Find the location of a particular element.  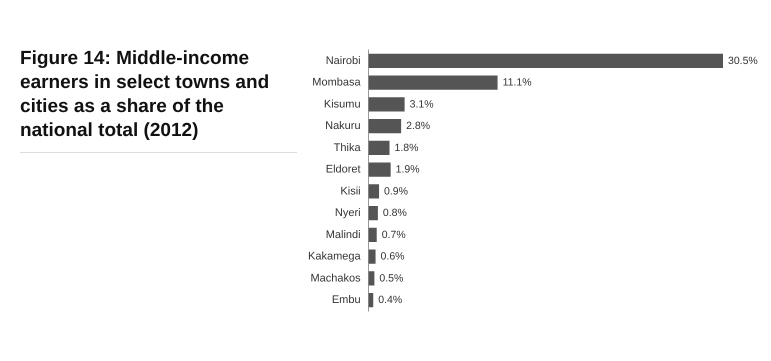

y-tick-label: Mombasa is located at coordinates (337, 82).